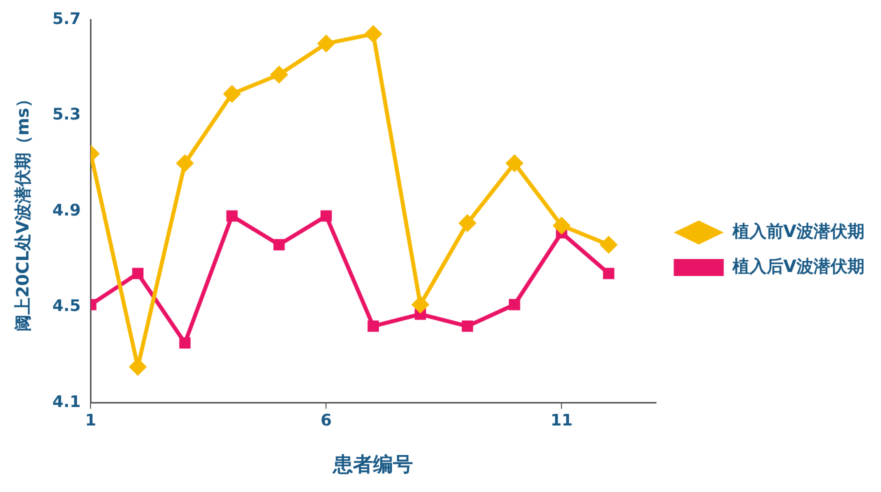 The width and height of the screenshot is (881, 492). Describe the element at coordinates (90, 420) in the screenshot. I see `x-tick-label: 1` at that location.